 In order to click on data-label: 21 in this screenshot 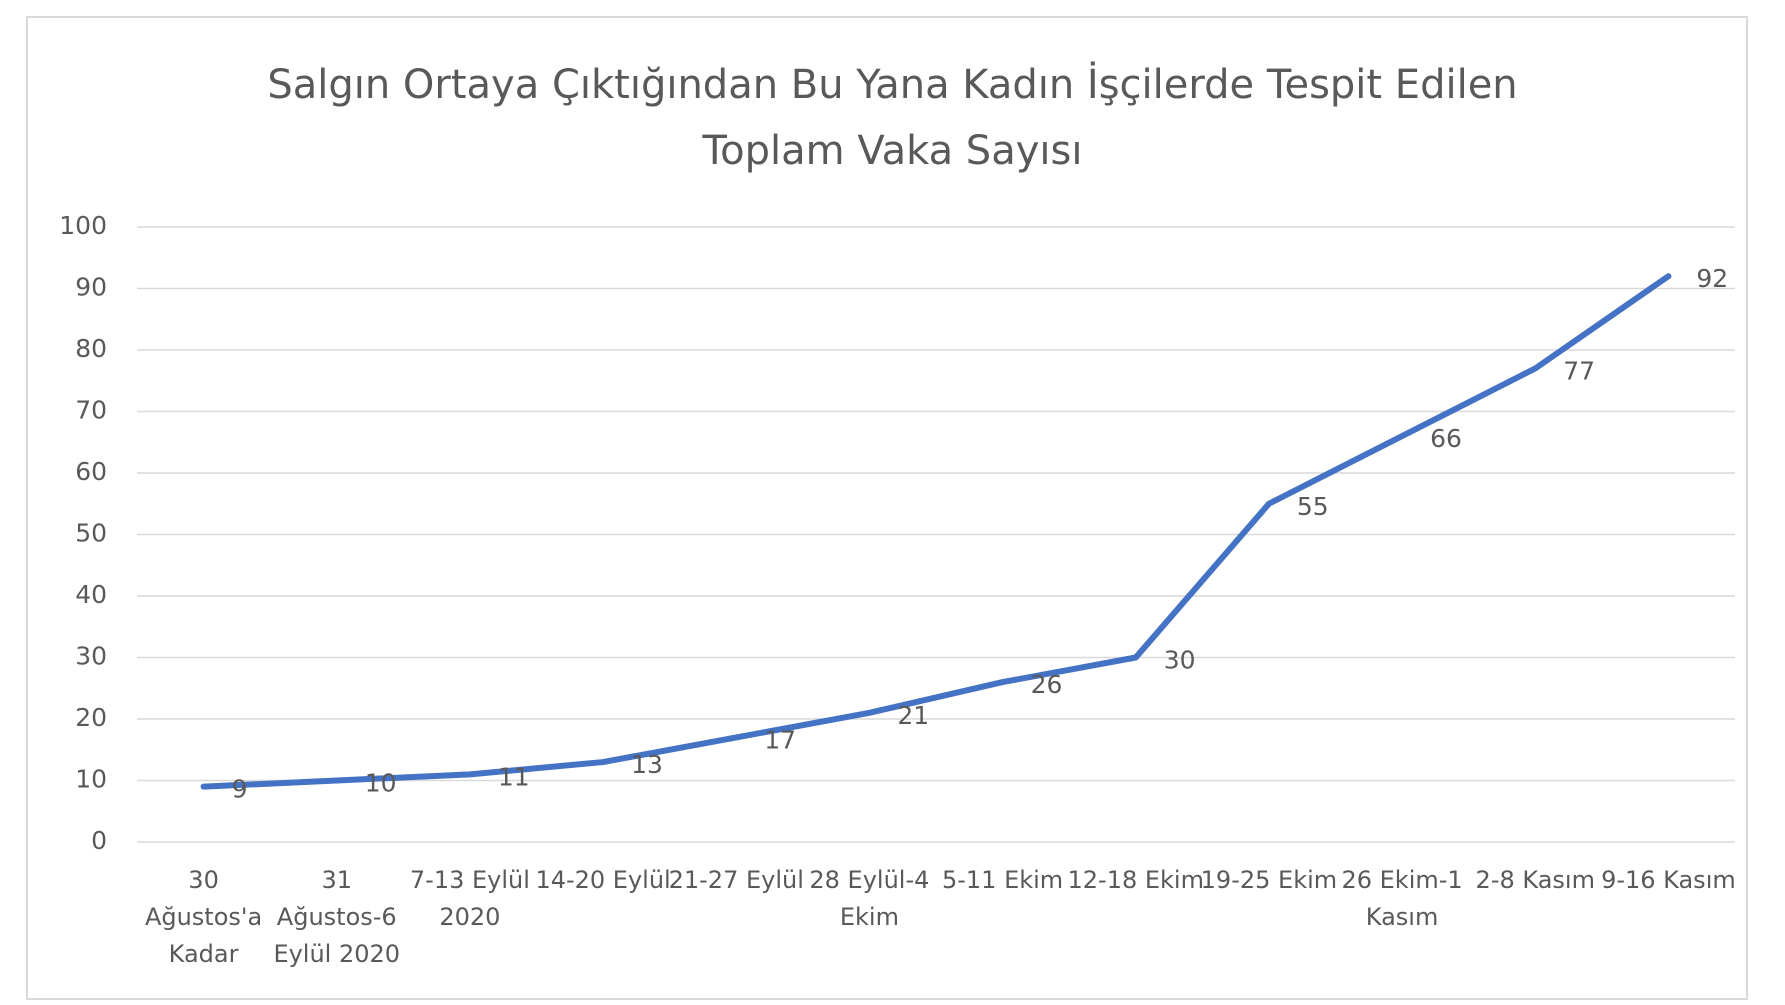, I will do `click(913, 715)`.